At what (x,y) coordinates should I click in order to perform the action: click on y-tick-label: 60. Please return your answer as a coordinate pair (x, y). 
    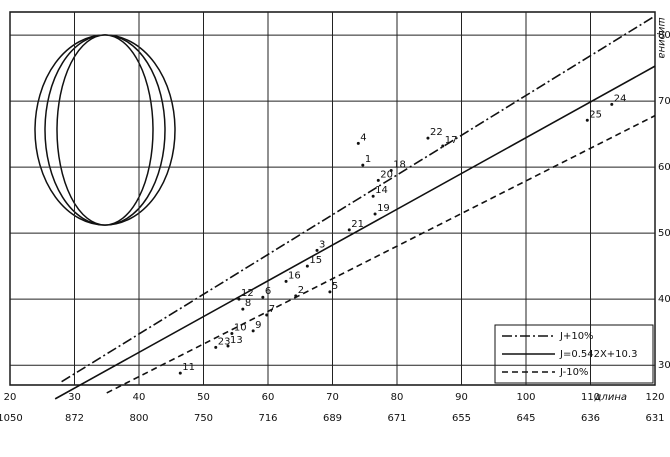
    Looking at the image, I should click on (664, 167).